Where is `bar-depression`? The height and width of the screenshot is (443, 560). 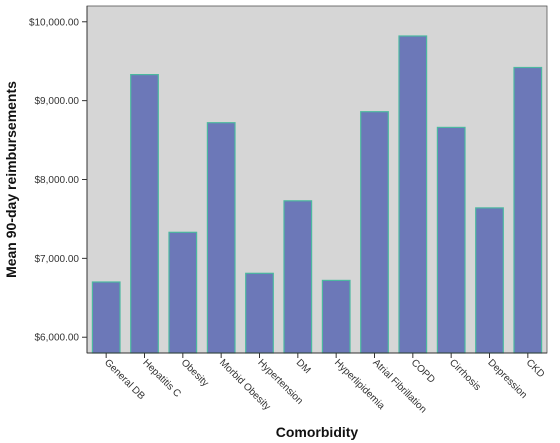
bar-depression is located at coordinates (489, 280).